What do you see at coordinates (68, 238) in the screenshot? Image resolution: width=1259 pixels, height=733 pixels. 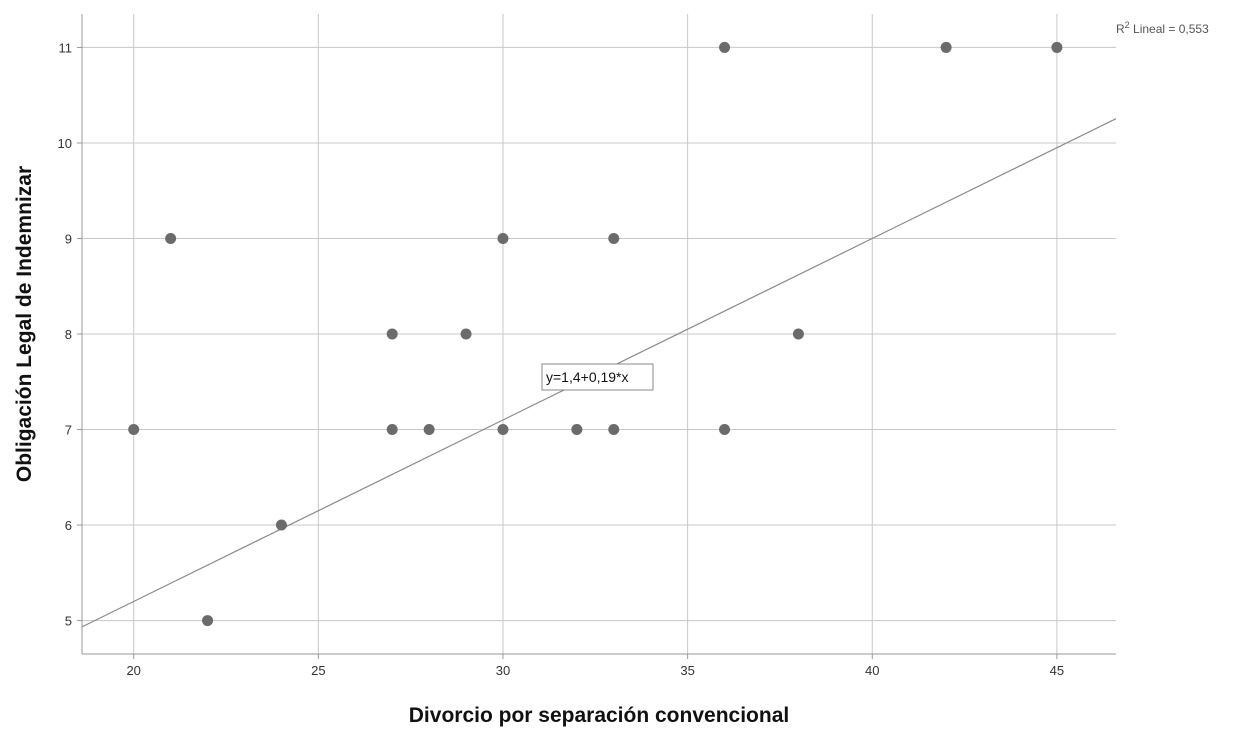 I see `y-tick-label: 9` at bounding box center [68, 238].